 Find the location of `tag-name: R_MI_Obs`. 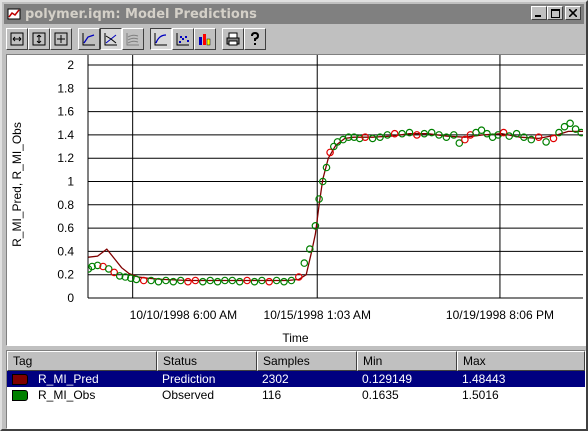

tag-name: R_MI_Obs is located at coordinates (67, 395).